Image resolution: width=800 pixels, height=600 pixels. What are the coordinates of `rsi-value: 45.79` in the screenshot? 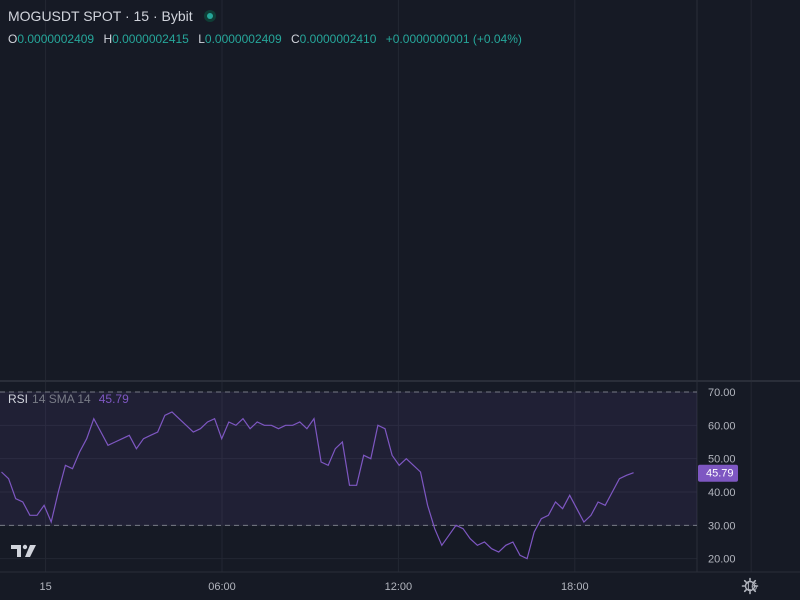 It's located at (113, 399).